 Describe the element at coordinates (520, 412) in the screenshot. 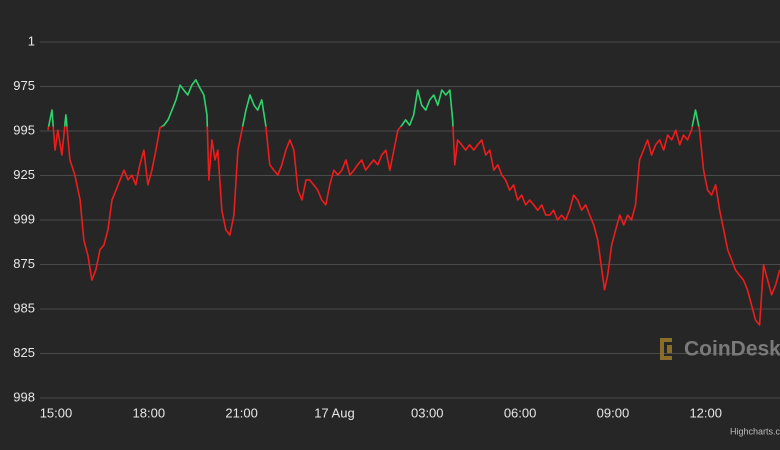

I see `x-tick-label: 06:00` at that location.